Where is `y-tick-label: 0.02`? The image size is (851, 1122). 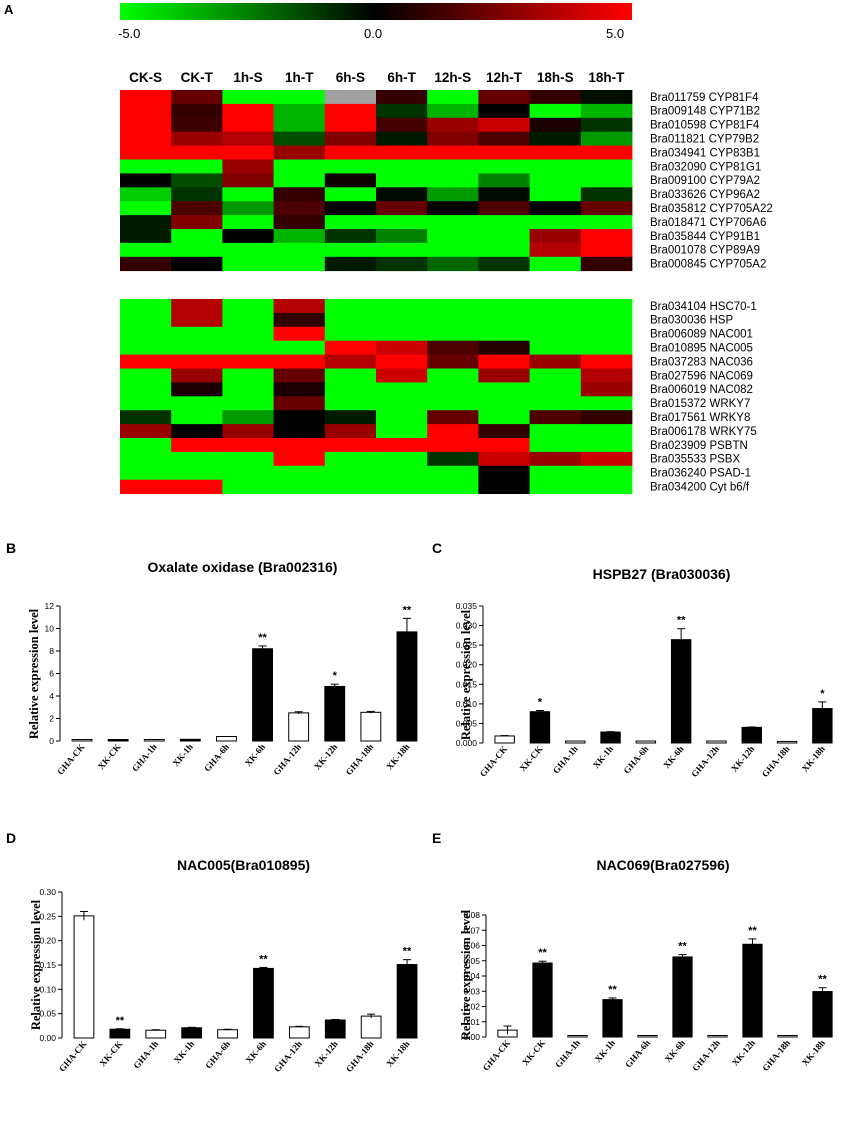
y-tick-label: 0.02 is located at coordinates (471, 1007).